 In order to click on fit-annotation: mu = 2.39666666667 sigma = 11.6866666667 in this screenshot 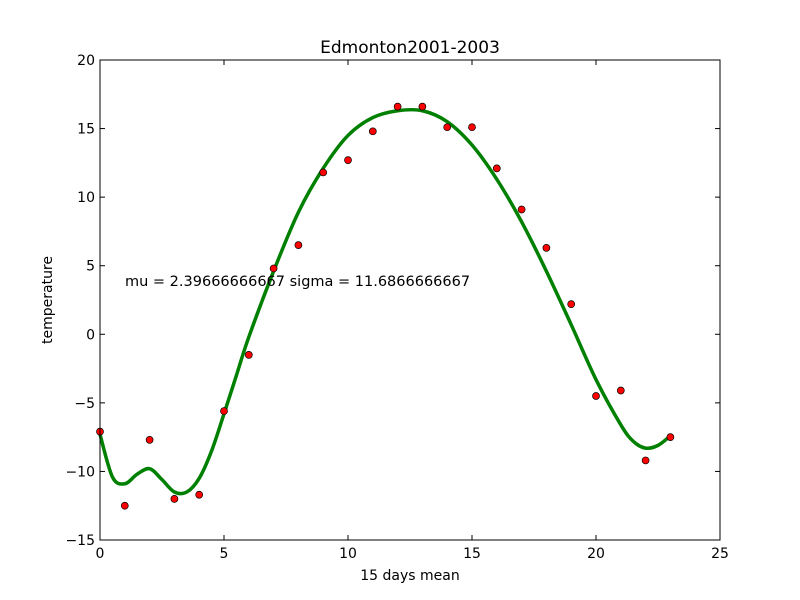, I will do `click(297, 282)`.